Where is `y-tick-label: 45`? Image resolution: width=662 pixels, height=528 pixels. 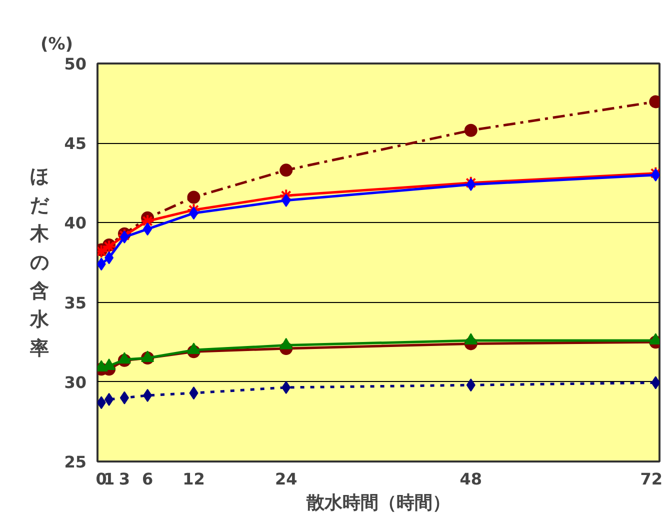 y-tick-label: 45 is located at coordinates (75, 144).